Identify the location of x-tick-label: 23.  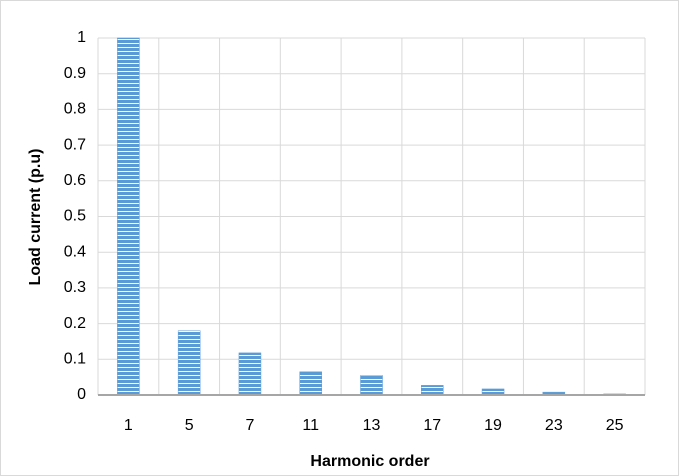
(554, 425).